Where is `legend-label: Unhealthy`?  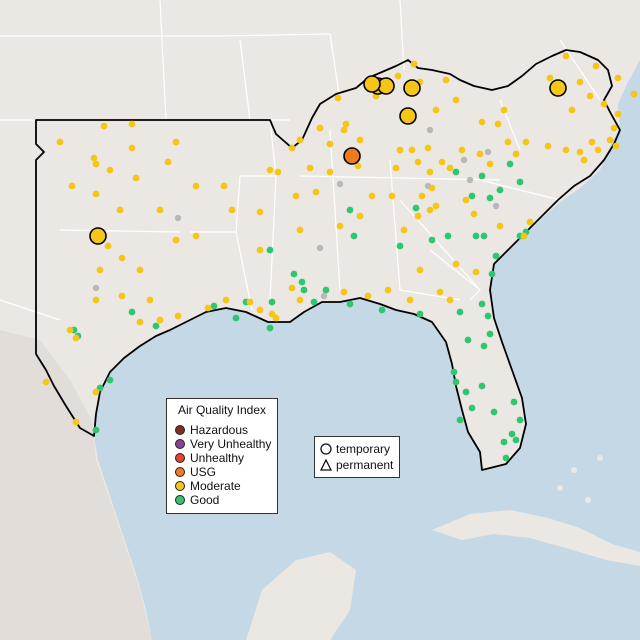 legend-label: Unhealthy is located at coordinates (217, 458).